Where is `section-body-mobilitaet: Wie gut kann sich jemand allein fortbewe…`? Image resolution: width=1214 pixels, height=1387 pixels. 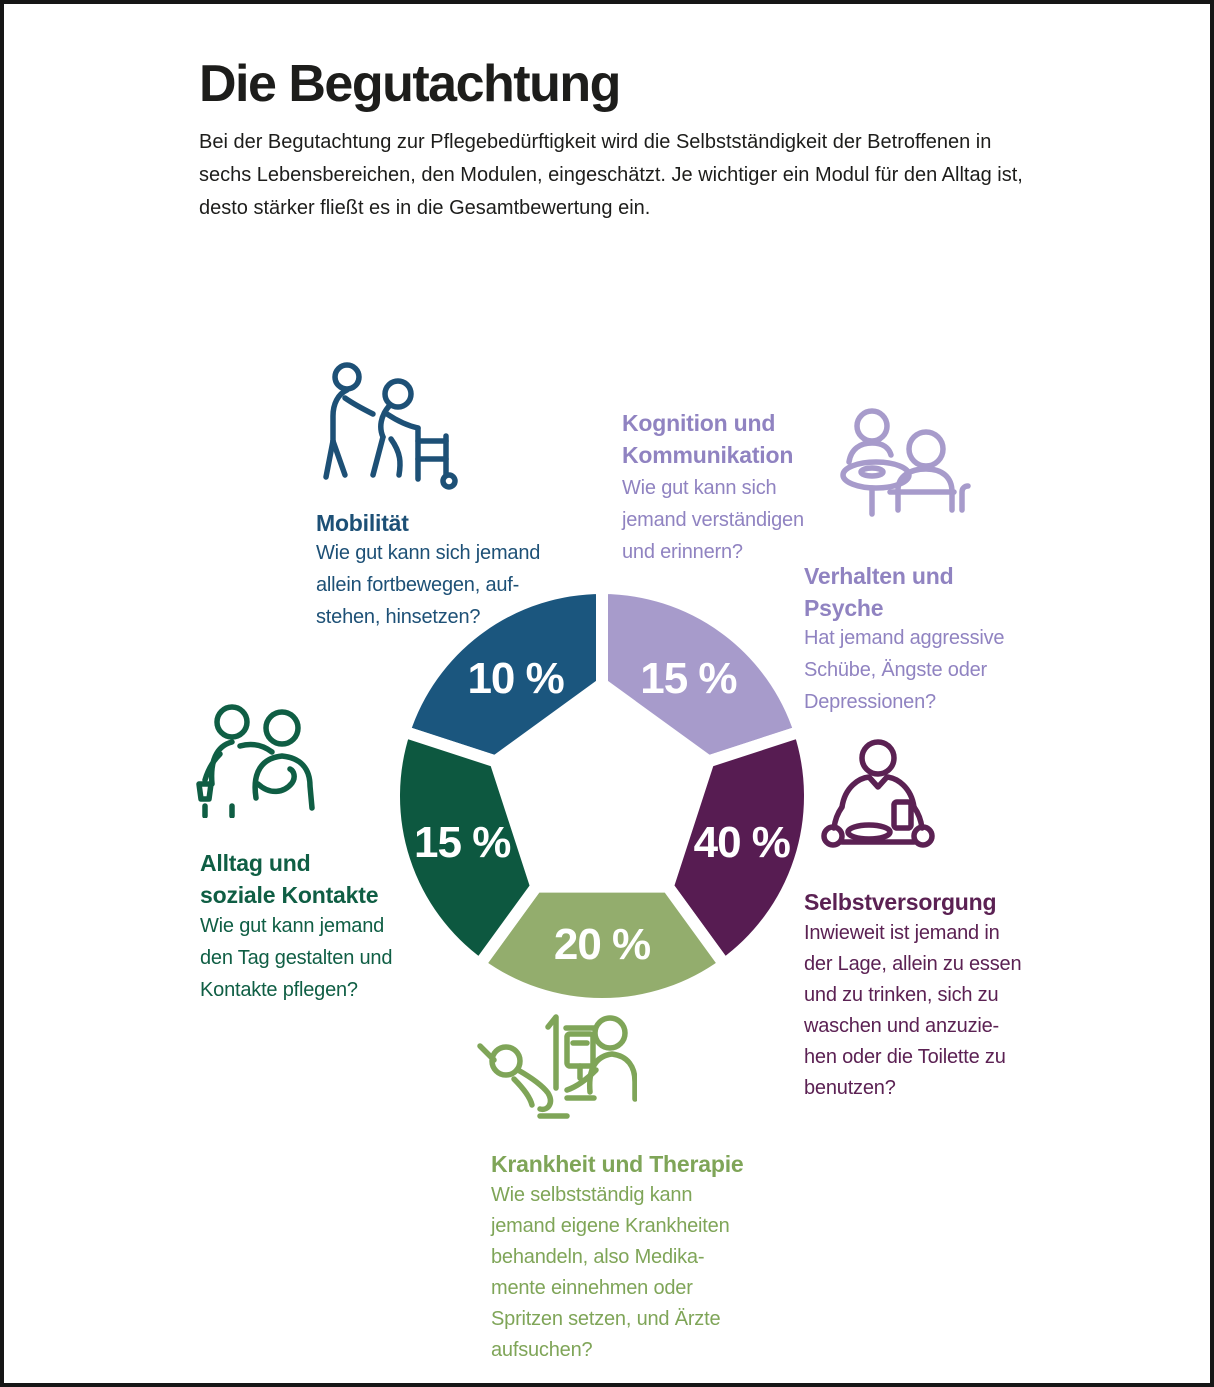
section-body-mobilitaet: Wie gut kann sich jemand allein fortbewe… is located at coordinates (428, 585).